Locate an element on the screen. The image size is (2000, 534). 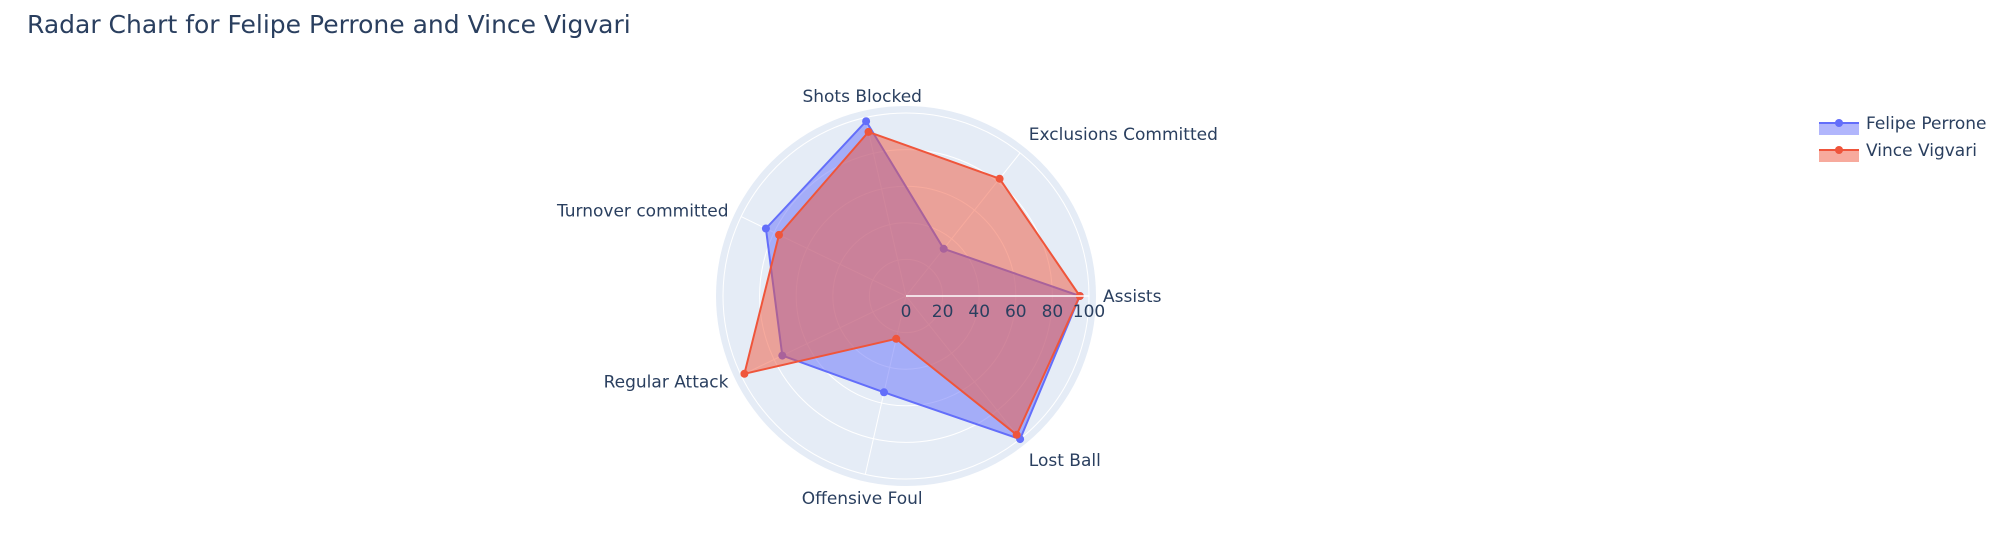
axis-label: Shots Blocked is located at coordinates (862, 97).